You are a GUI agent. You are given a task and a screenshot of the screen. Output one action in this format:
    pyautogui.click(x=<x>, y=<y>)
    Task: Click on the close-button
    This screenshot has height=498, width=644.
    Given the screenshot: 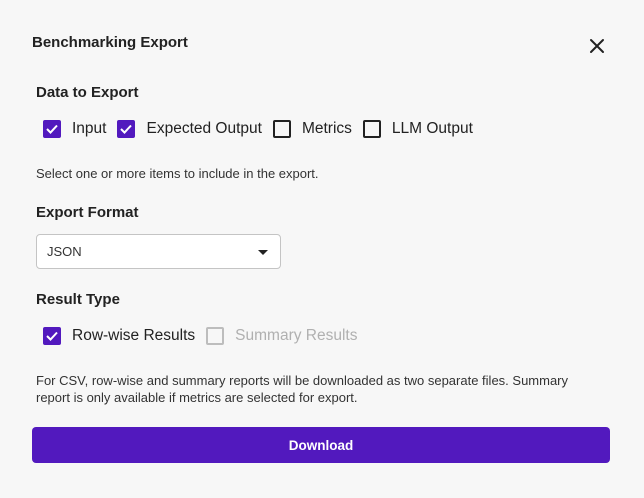 What is the action you would take?
    pyautogui.click(x=597, y=46)
    